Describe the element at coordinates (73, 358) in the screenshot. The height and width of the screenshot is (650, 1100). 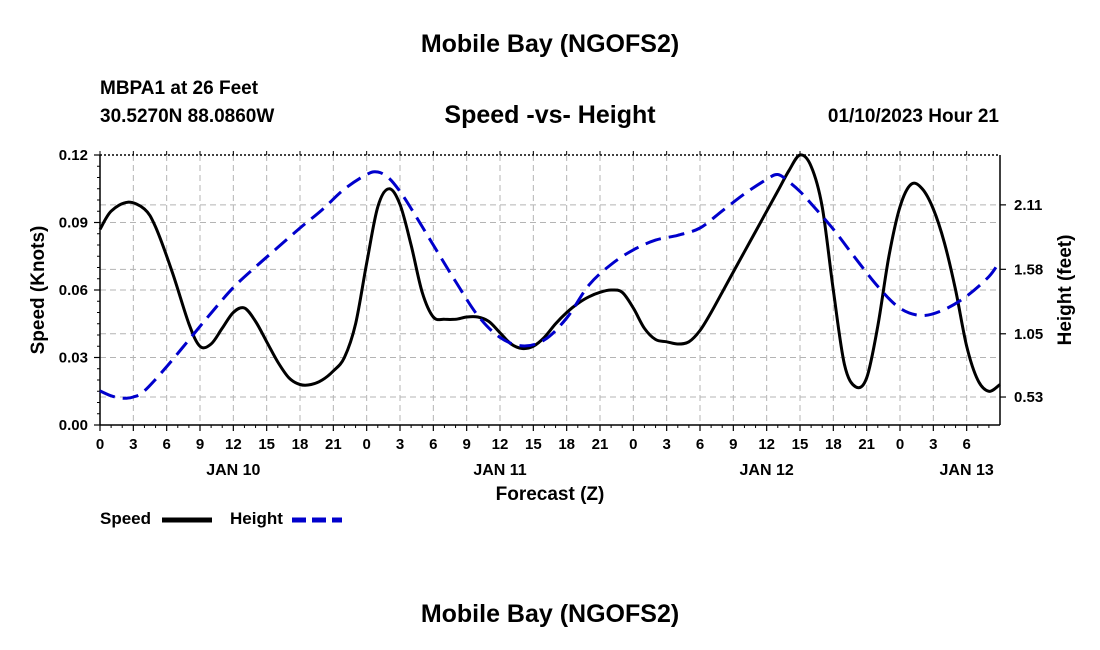
I see `y-left-tick-label: 0.03` at that location.